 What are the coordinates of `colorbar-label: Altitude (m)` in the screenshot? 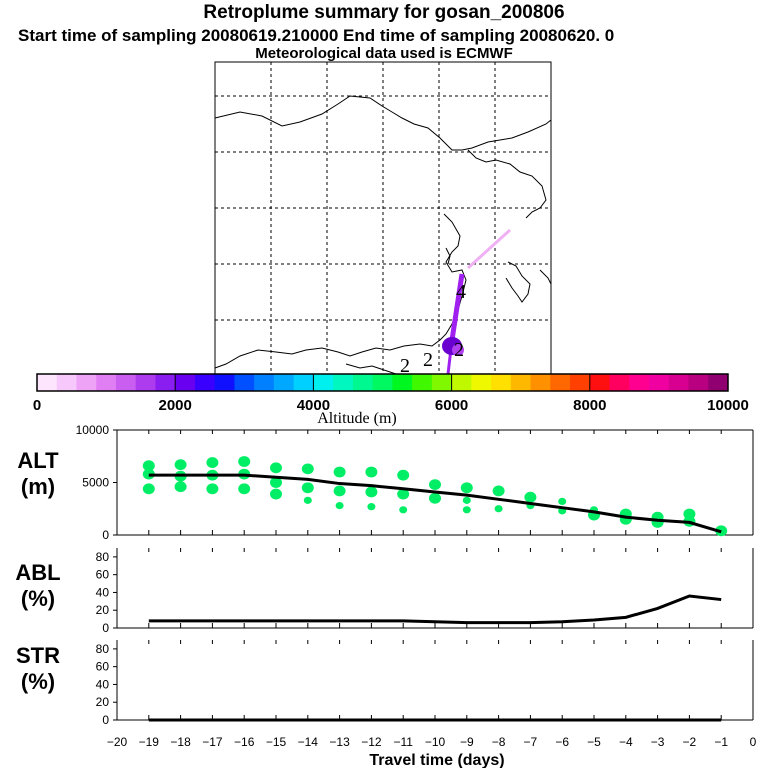 It's located at (357, 418).